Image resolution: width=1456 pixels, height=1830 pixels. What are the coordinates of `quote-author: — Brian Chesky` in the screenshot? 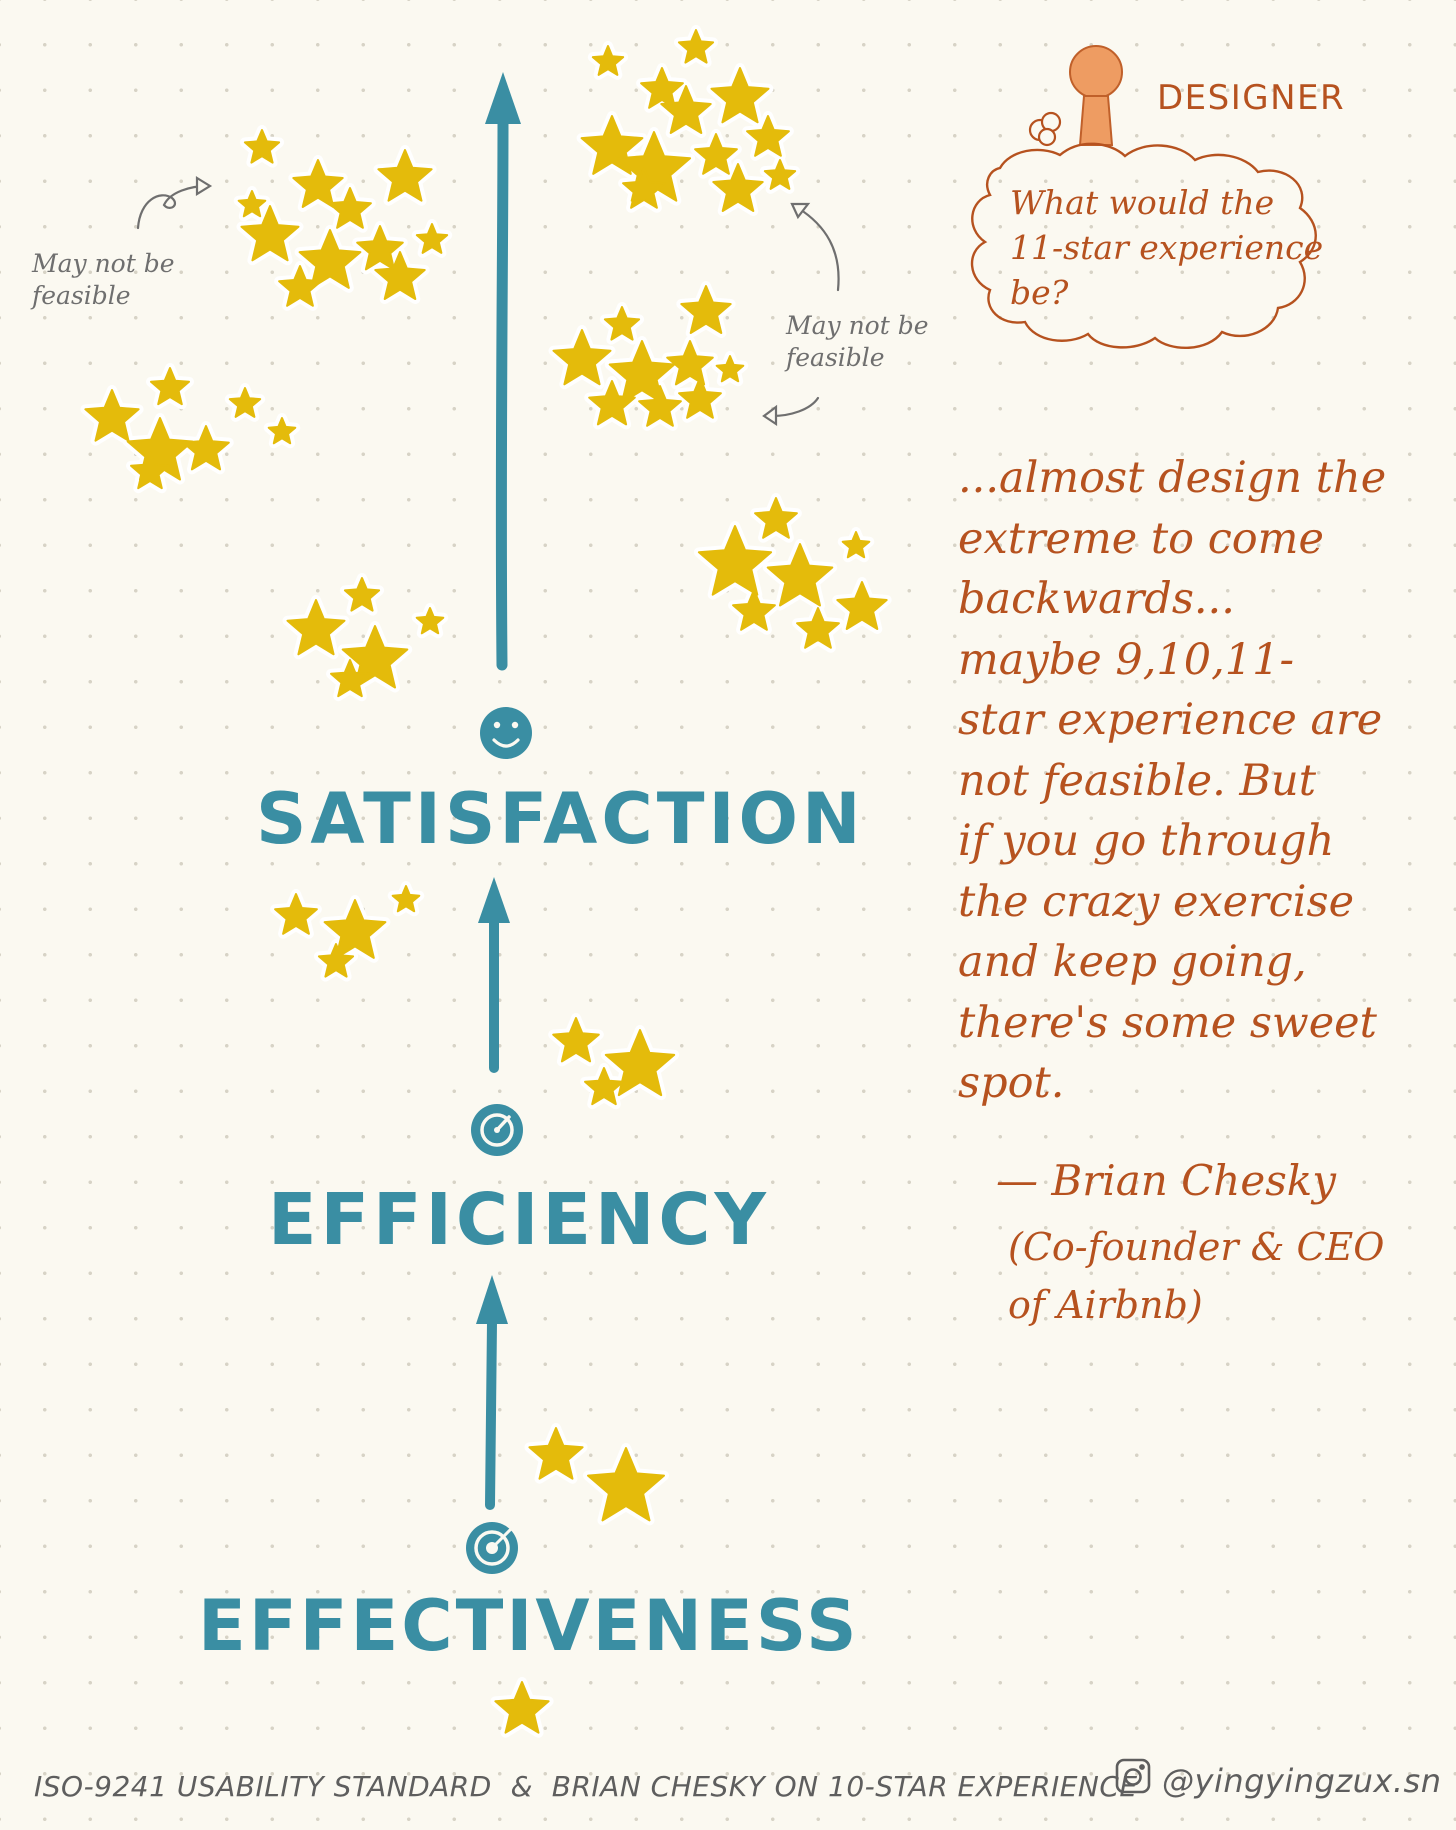 It's located at (1166, 1180).